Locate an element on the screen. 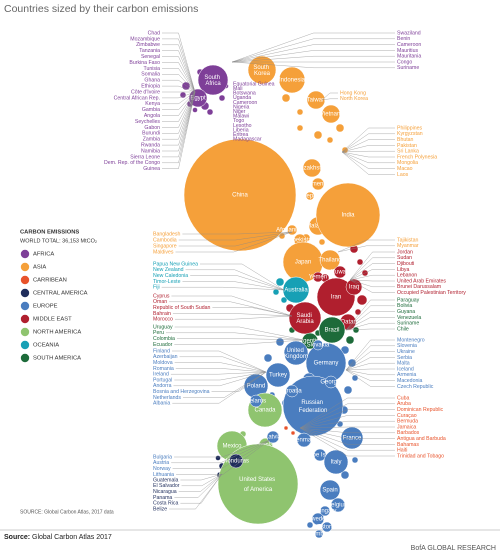  bubble-label: Luxembourg is located at coordinates (318, 535).